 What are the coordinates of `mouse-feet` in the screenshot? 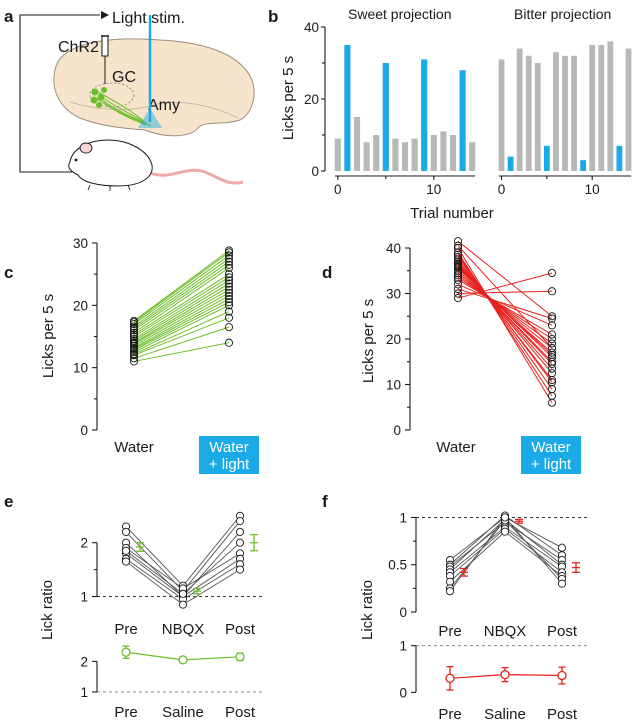 It's located at (109, 187).